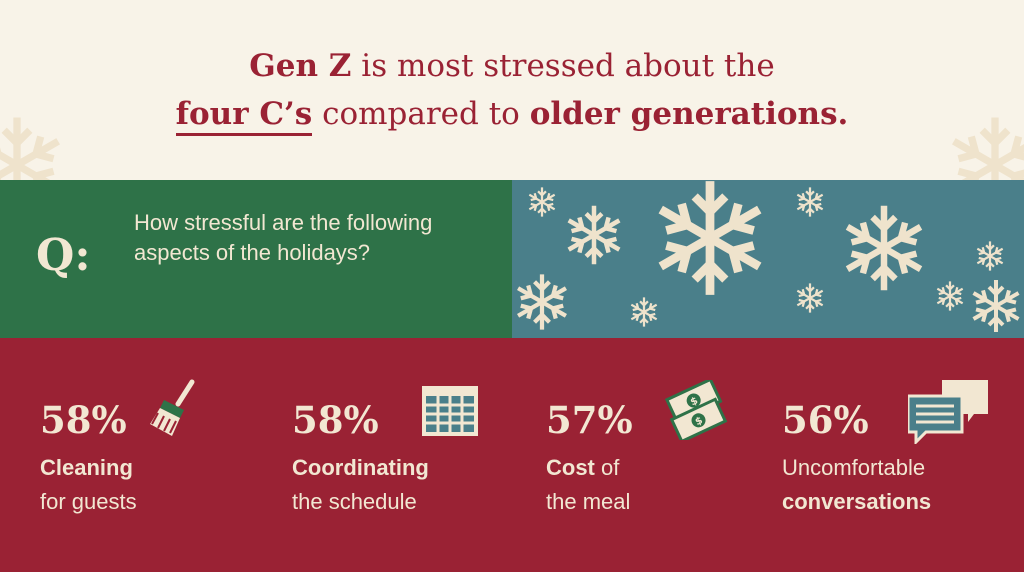 This screenshot has height=572, width=1024. I want to click on stat-conversations: 56% Uncomfortable conversations, so click(856, 457).